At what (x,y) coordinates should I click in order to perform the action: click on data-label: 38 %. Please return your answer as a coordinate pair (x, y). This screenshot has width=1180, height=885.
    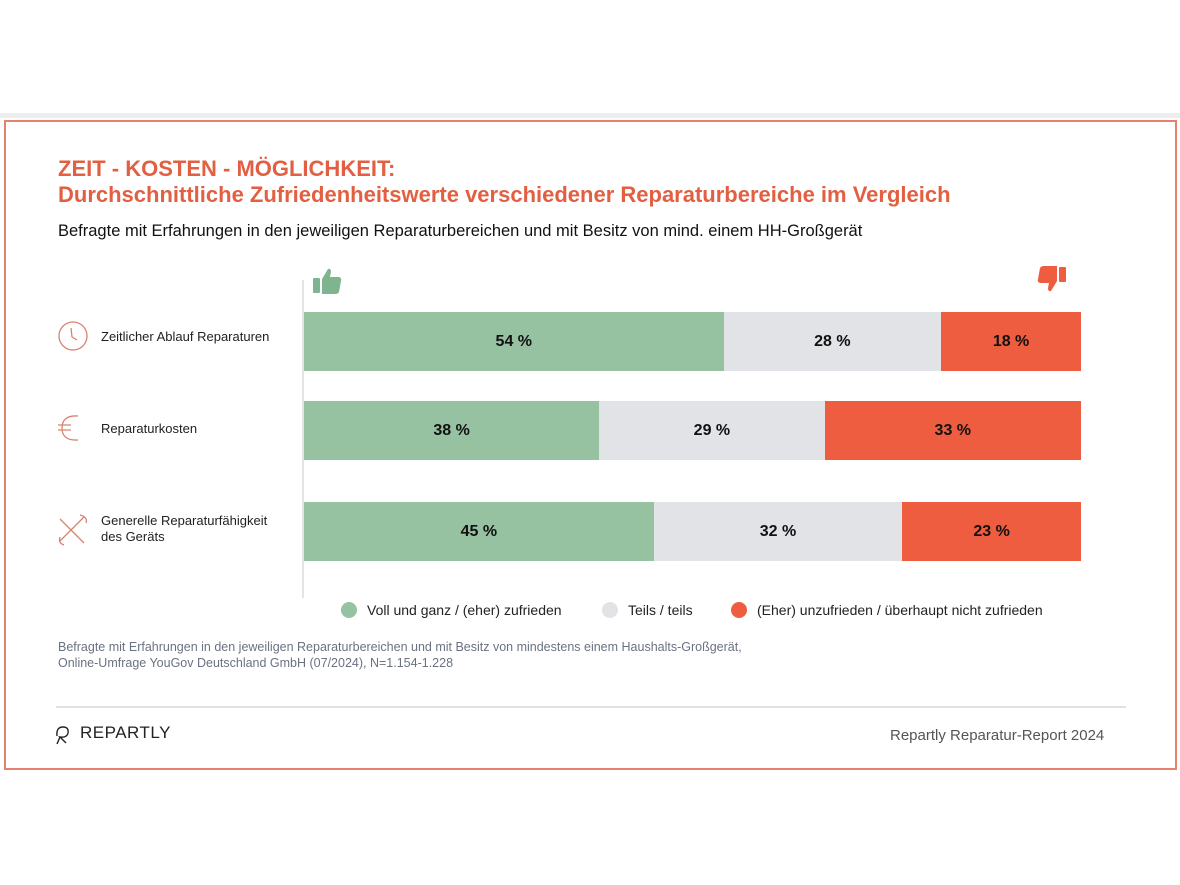
    Looking at the image, I should click on (451, 430).